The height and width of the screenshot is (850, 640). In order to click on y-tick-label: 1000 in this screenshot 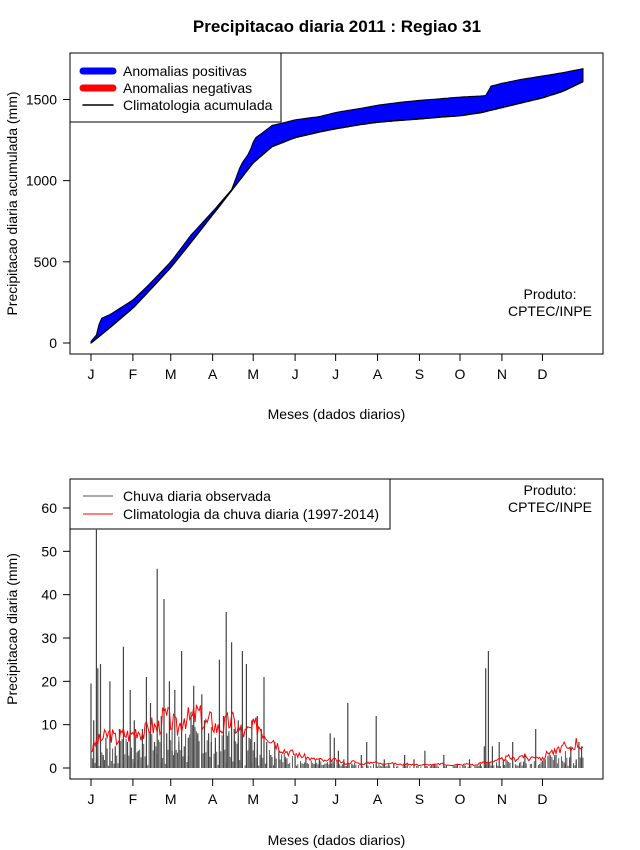, I will do `click(41, 181)`.